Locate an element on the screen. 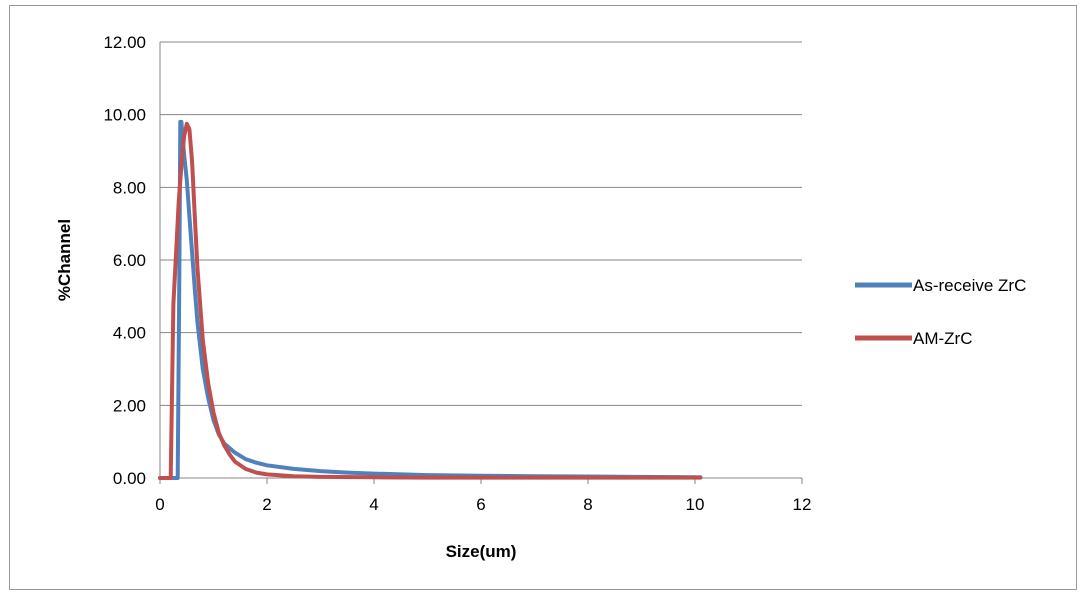 The width and height of the screenshot is (1081, 594). x-tick-label: 2 is located at coordinates (266, 504).